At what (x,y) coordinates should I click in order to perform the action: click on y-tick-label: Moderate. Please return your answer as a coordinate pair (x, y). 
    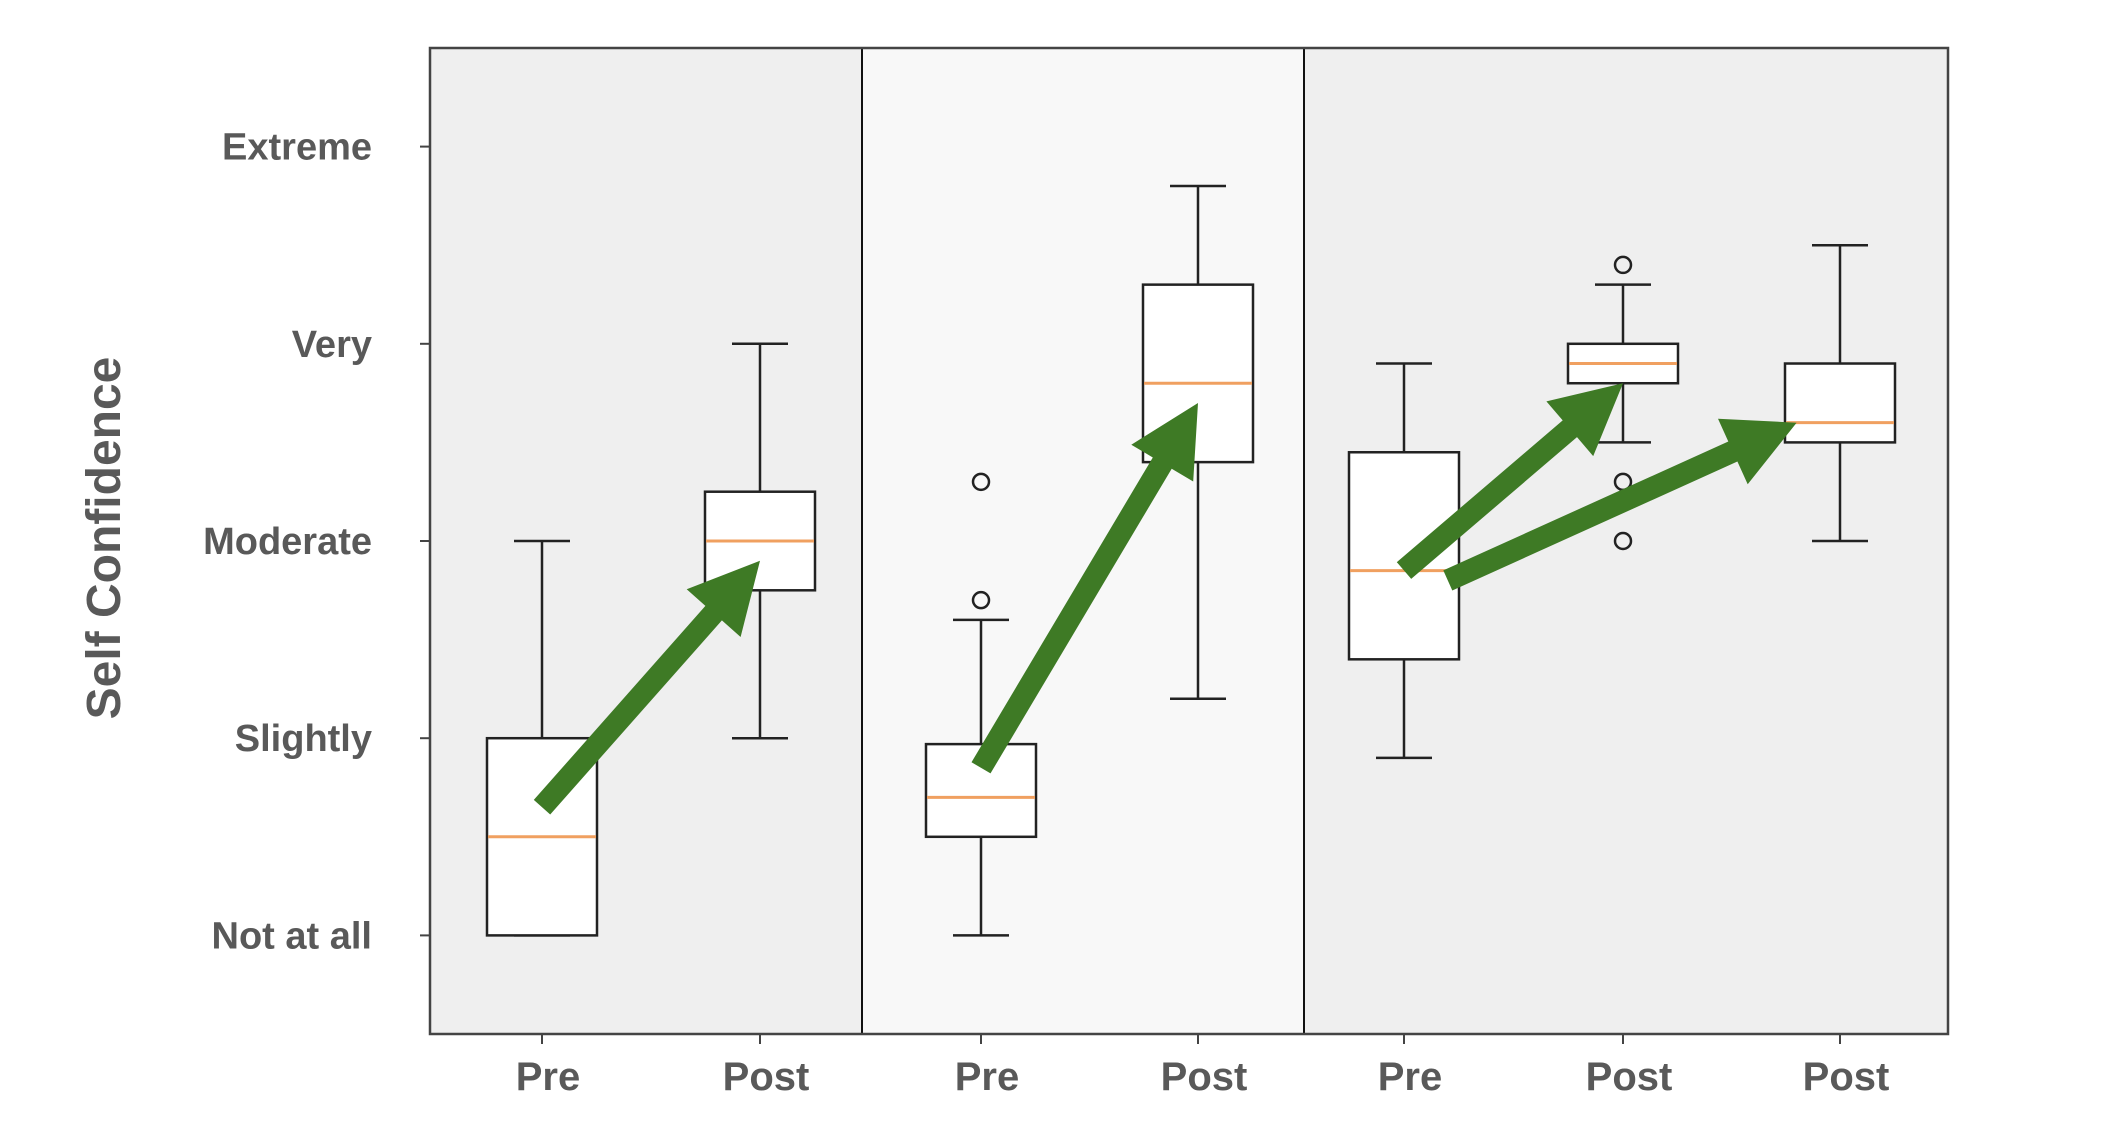
    Looking at the image, I should click on (287, 542).